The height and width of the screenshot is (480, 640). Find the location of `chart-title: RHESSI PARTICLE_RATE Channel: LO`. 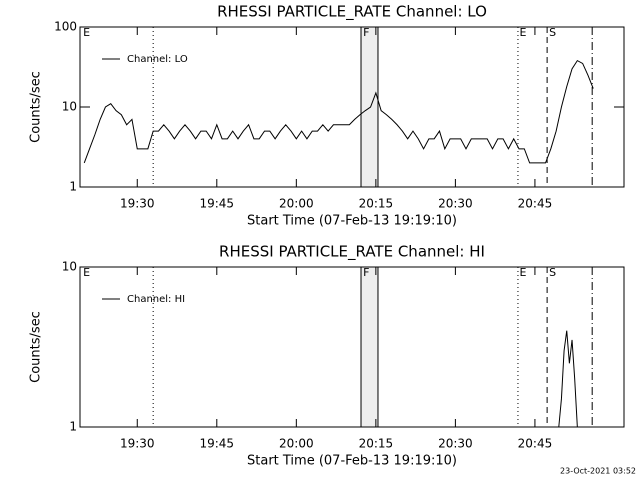

chart-title: RHESSI PARTICLE_RATE Channel: LO is located at coordinates (352, 12).